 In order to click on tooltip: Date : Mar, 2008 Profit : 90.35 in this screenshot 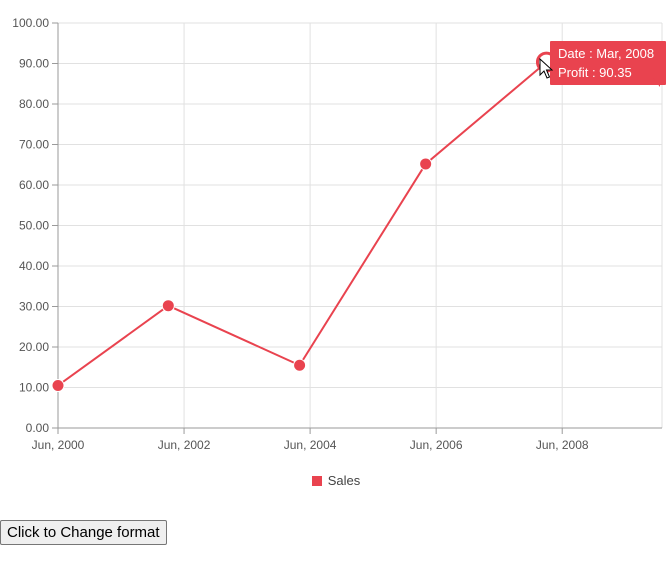, I will do `click(608, 63)`.